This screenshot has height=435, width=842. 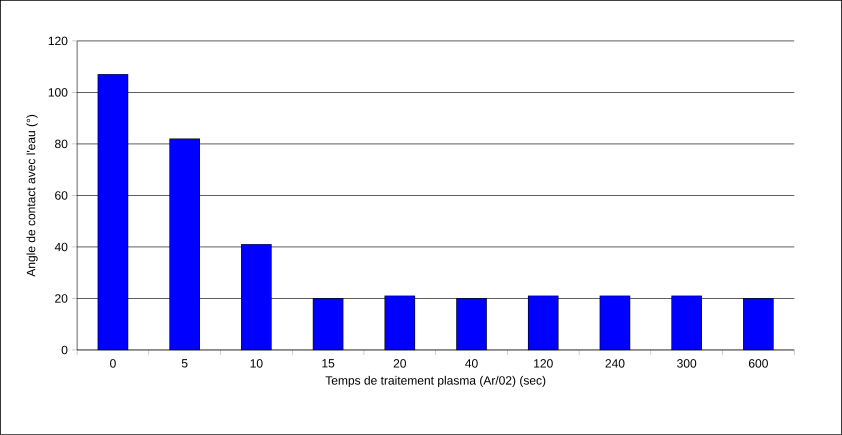 I want to click on x-tick-label: 40, so click(x=471, y=363).